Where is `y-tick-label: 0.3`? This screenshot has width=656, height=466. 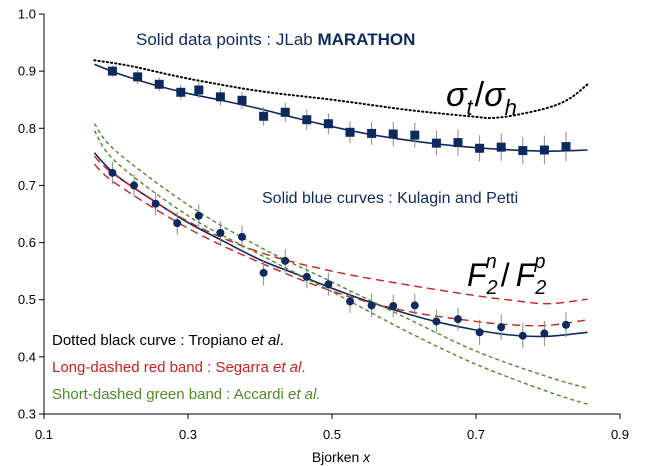 y-tick-label: 0.3 is located at coordinates (27, 414).